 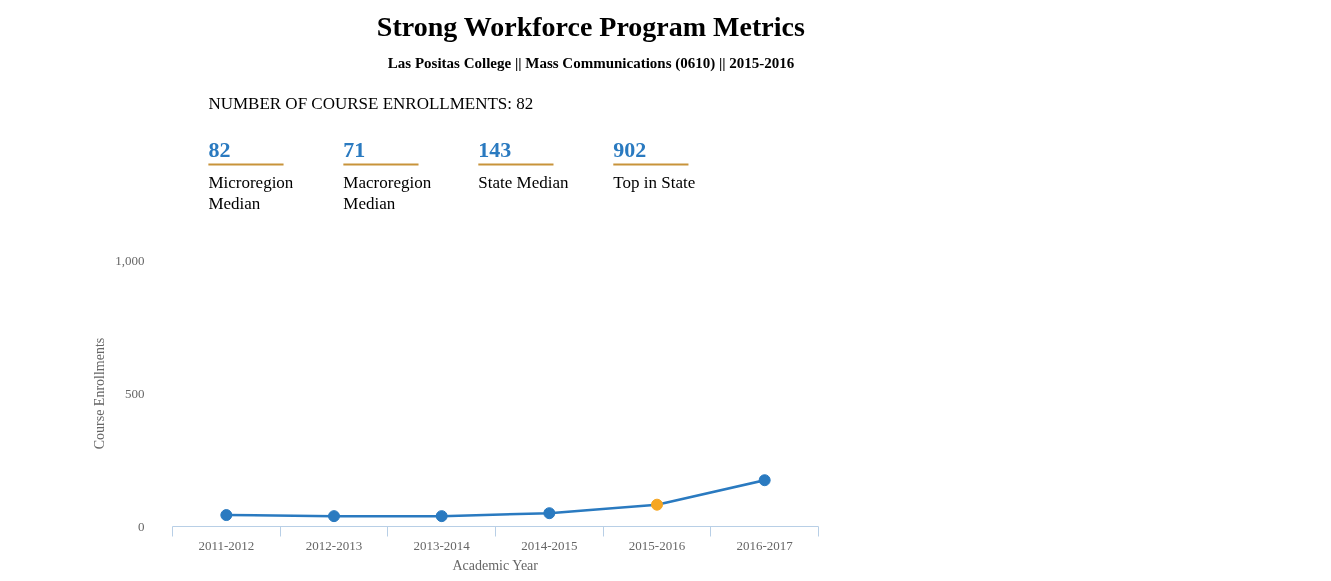 I want to click on category-label: State Median, so click(x=523, y=182).